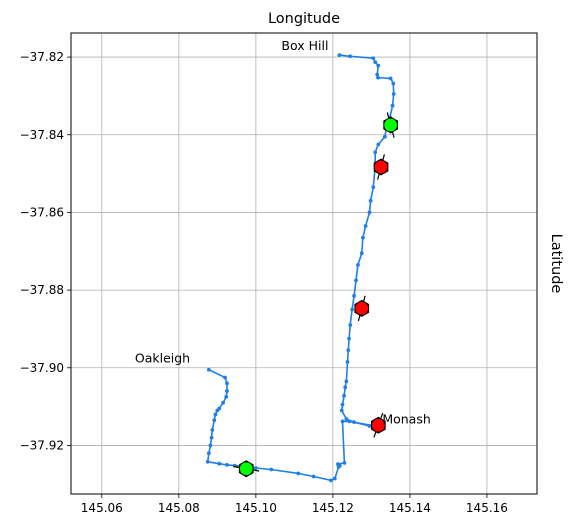  What do you see at coordinates (487, 508) in the screenshot?
I see `x-tick-label: 145.16` at bounding box center [487, 508].